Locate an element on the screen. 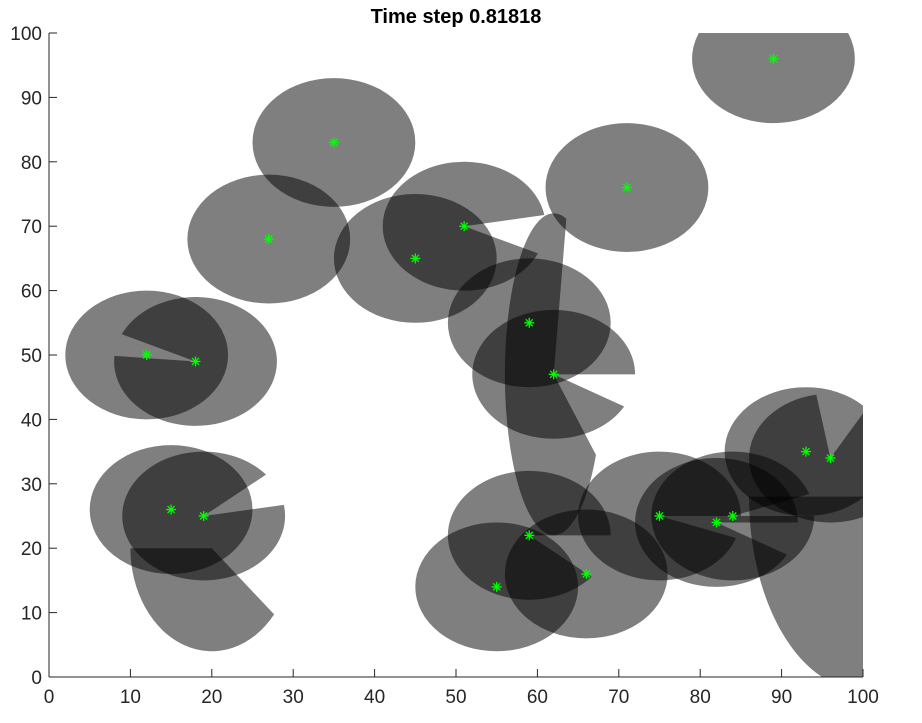 The image size is (922, 723). x-tick-label-2: 20 is located at coordinates (211, 697).